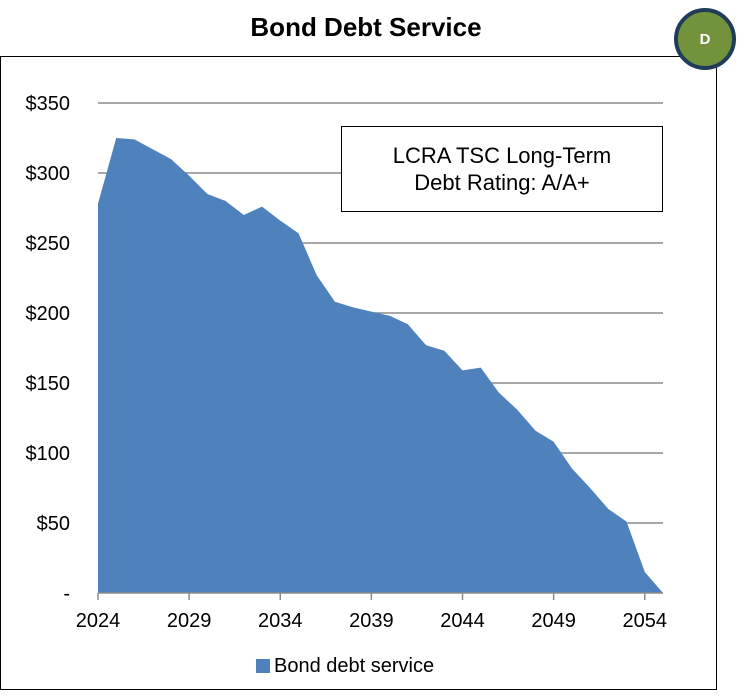 The height and width of the screenshot is (698, 738). I want to click on legend-swatch, so click(263, 666).